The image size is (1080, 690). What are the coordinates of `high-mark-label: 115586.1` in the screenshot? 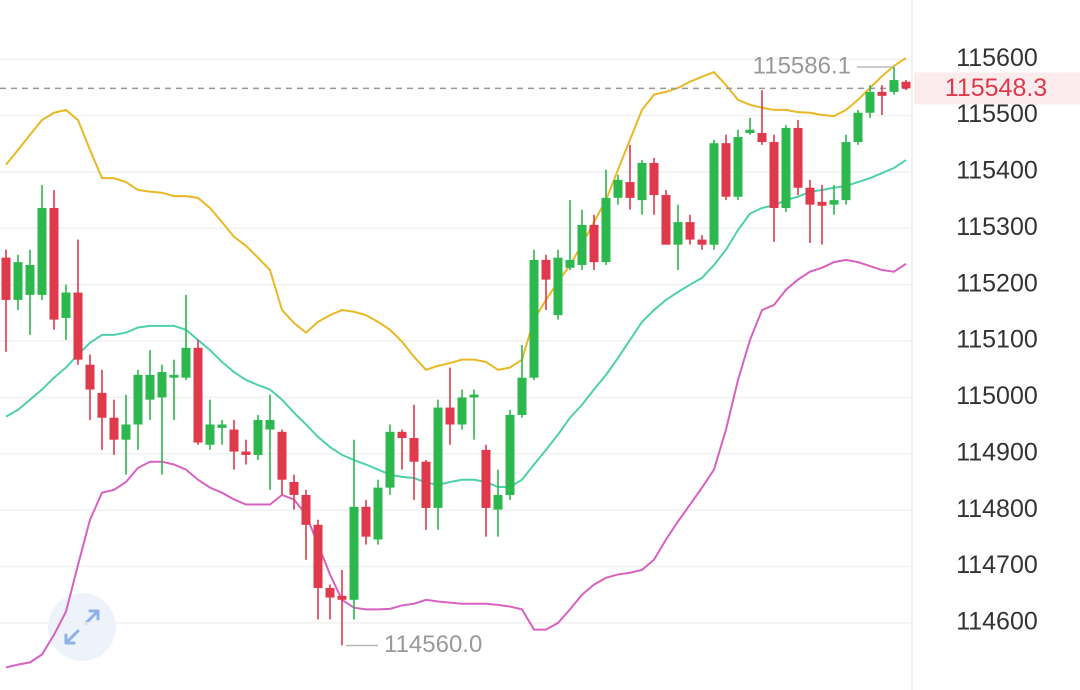 It's located at (802, 65).